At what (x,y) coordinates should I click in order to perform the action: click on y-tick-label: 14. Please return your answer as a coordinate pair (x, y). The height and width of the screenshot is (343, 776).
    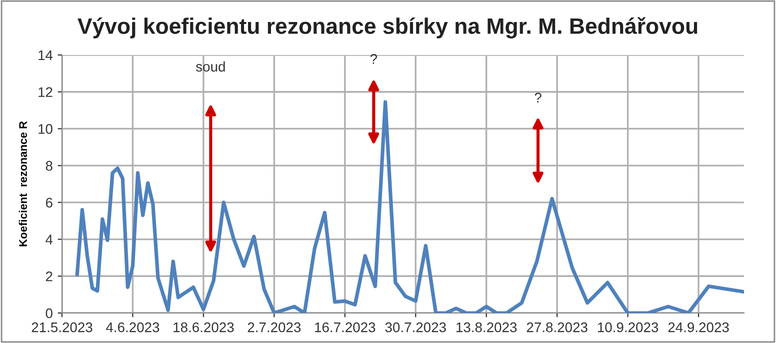
    Looking at the image, I should click on (45, 55).